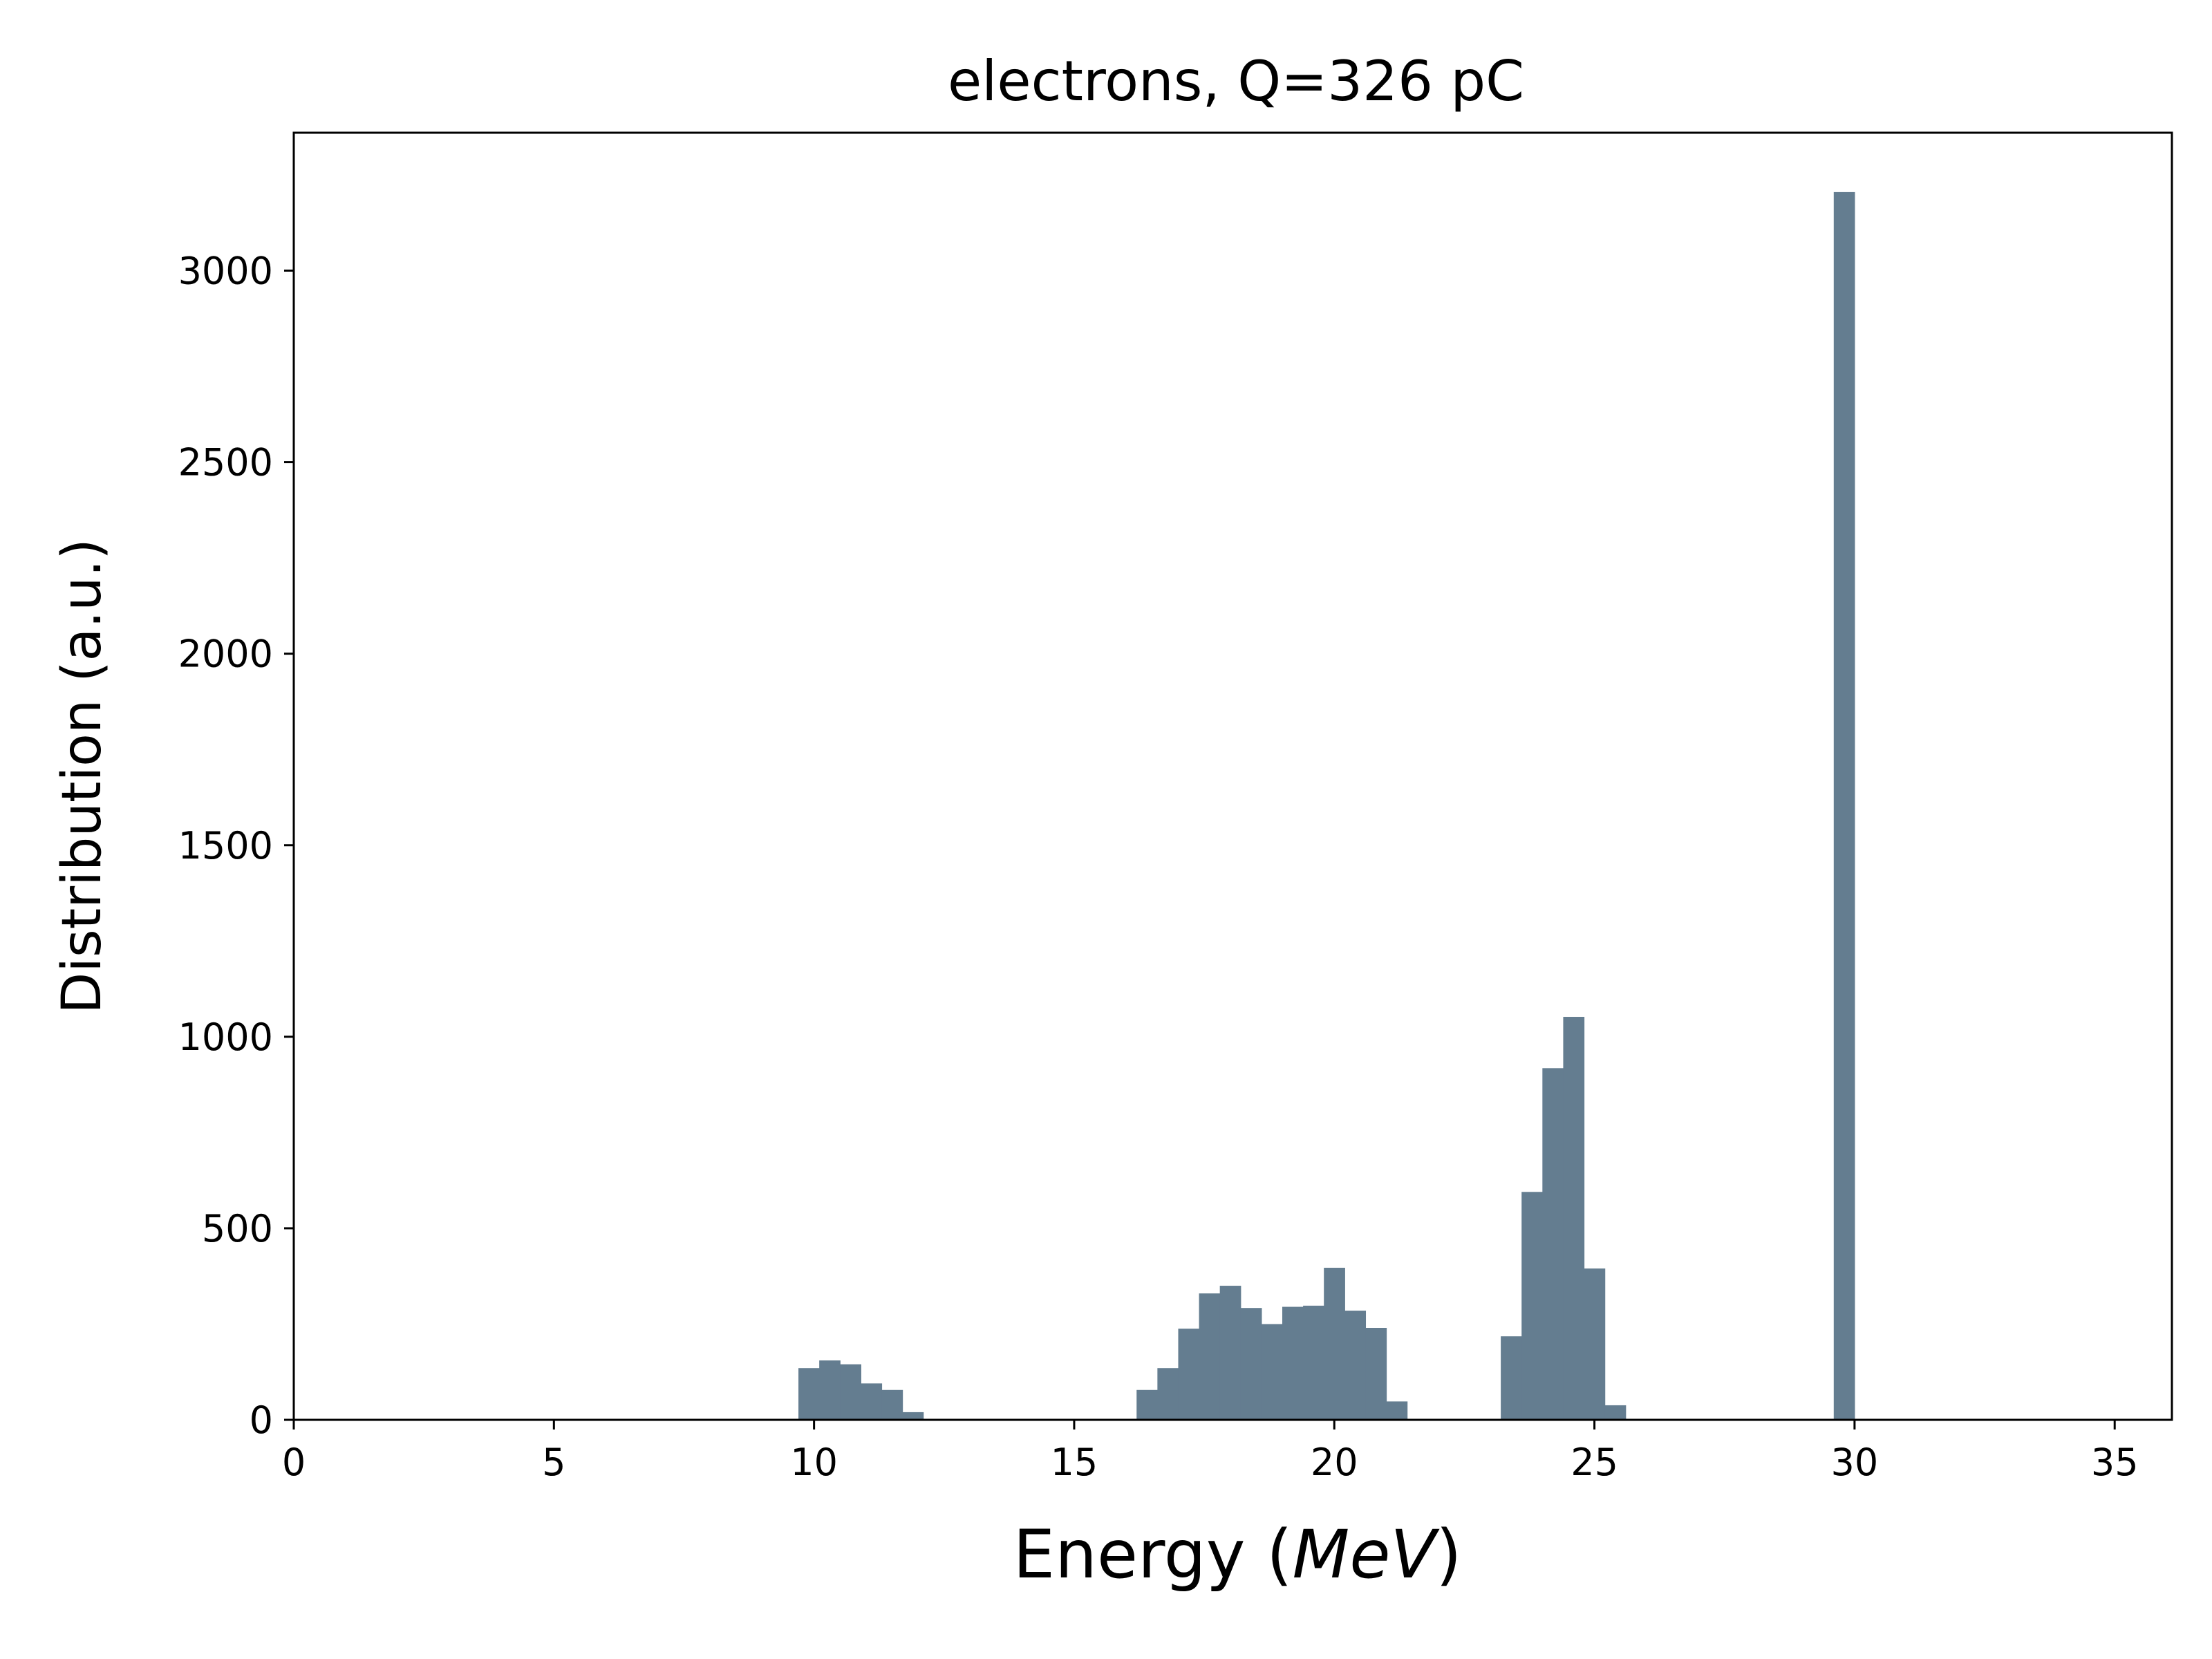  Describe the element at coordinates (1367, 1554) in the screenshot. I see `x-axis-label-unit: MeV` at that location.